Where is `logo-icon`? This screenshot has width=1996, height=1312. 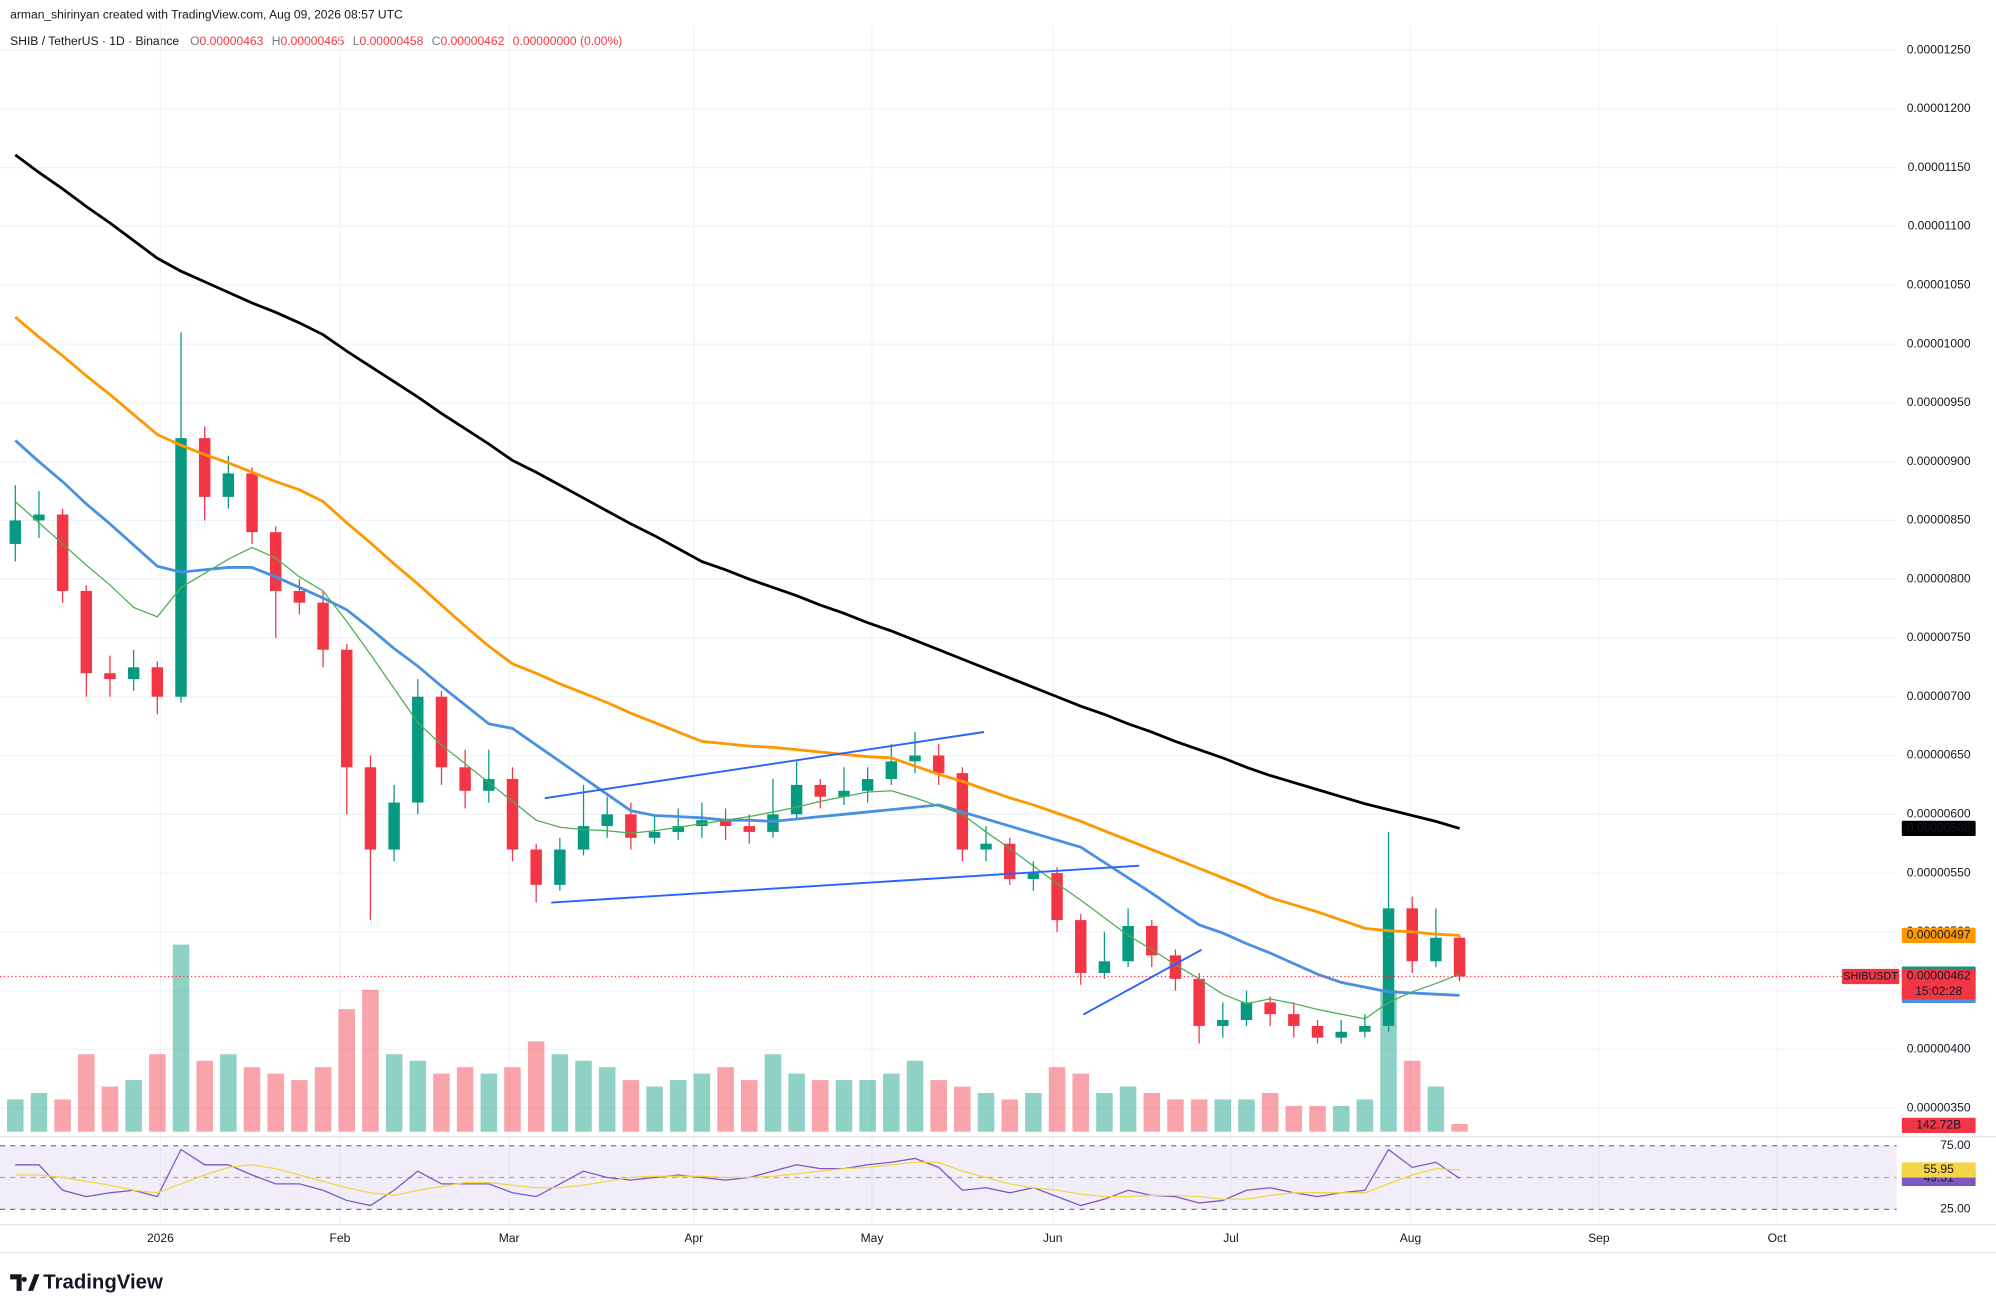
logo-icon is located at coordinates (25, 1282).